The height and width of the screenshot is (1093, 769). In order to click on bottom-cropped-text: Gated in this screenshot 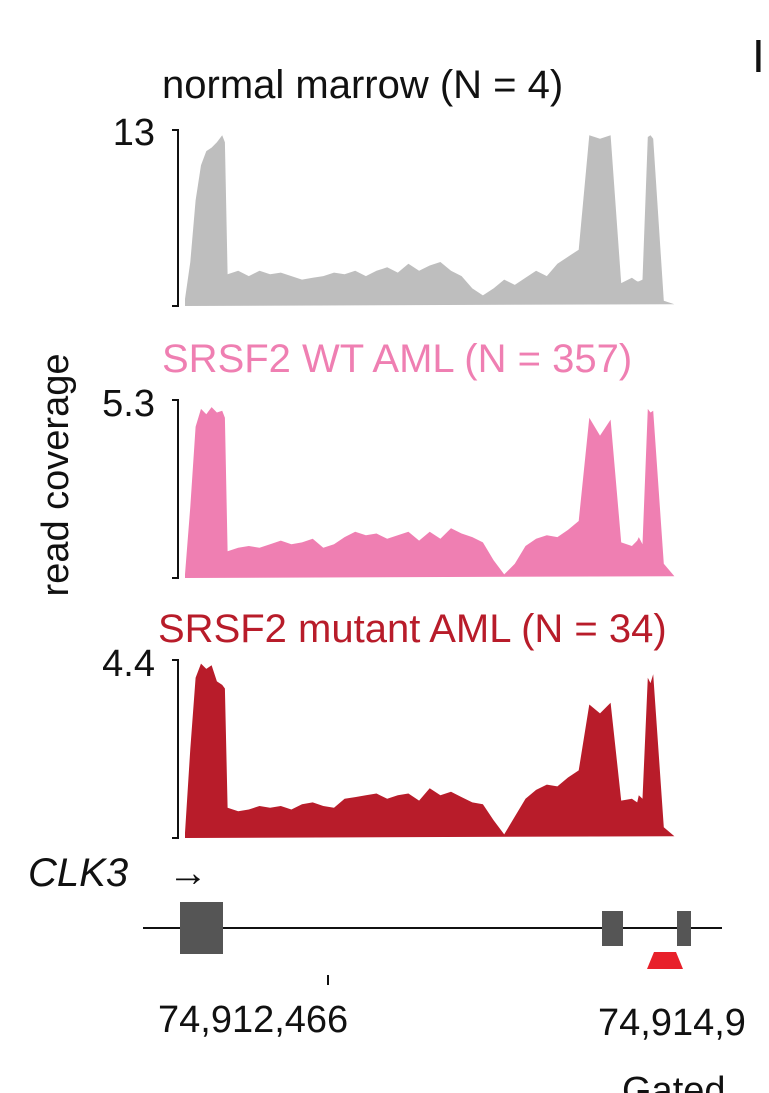, I will do `click(674, 1081)`.